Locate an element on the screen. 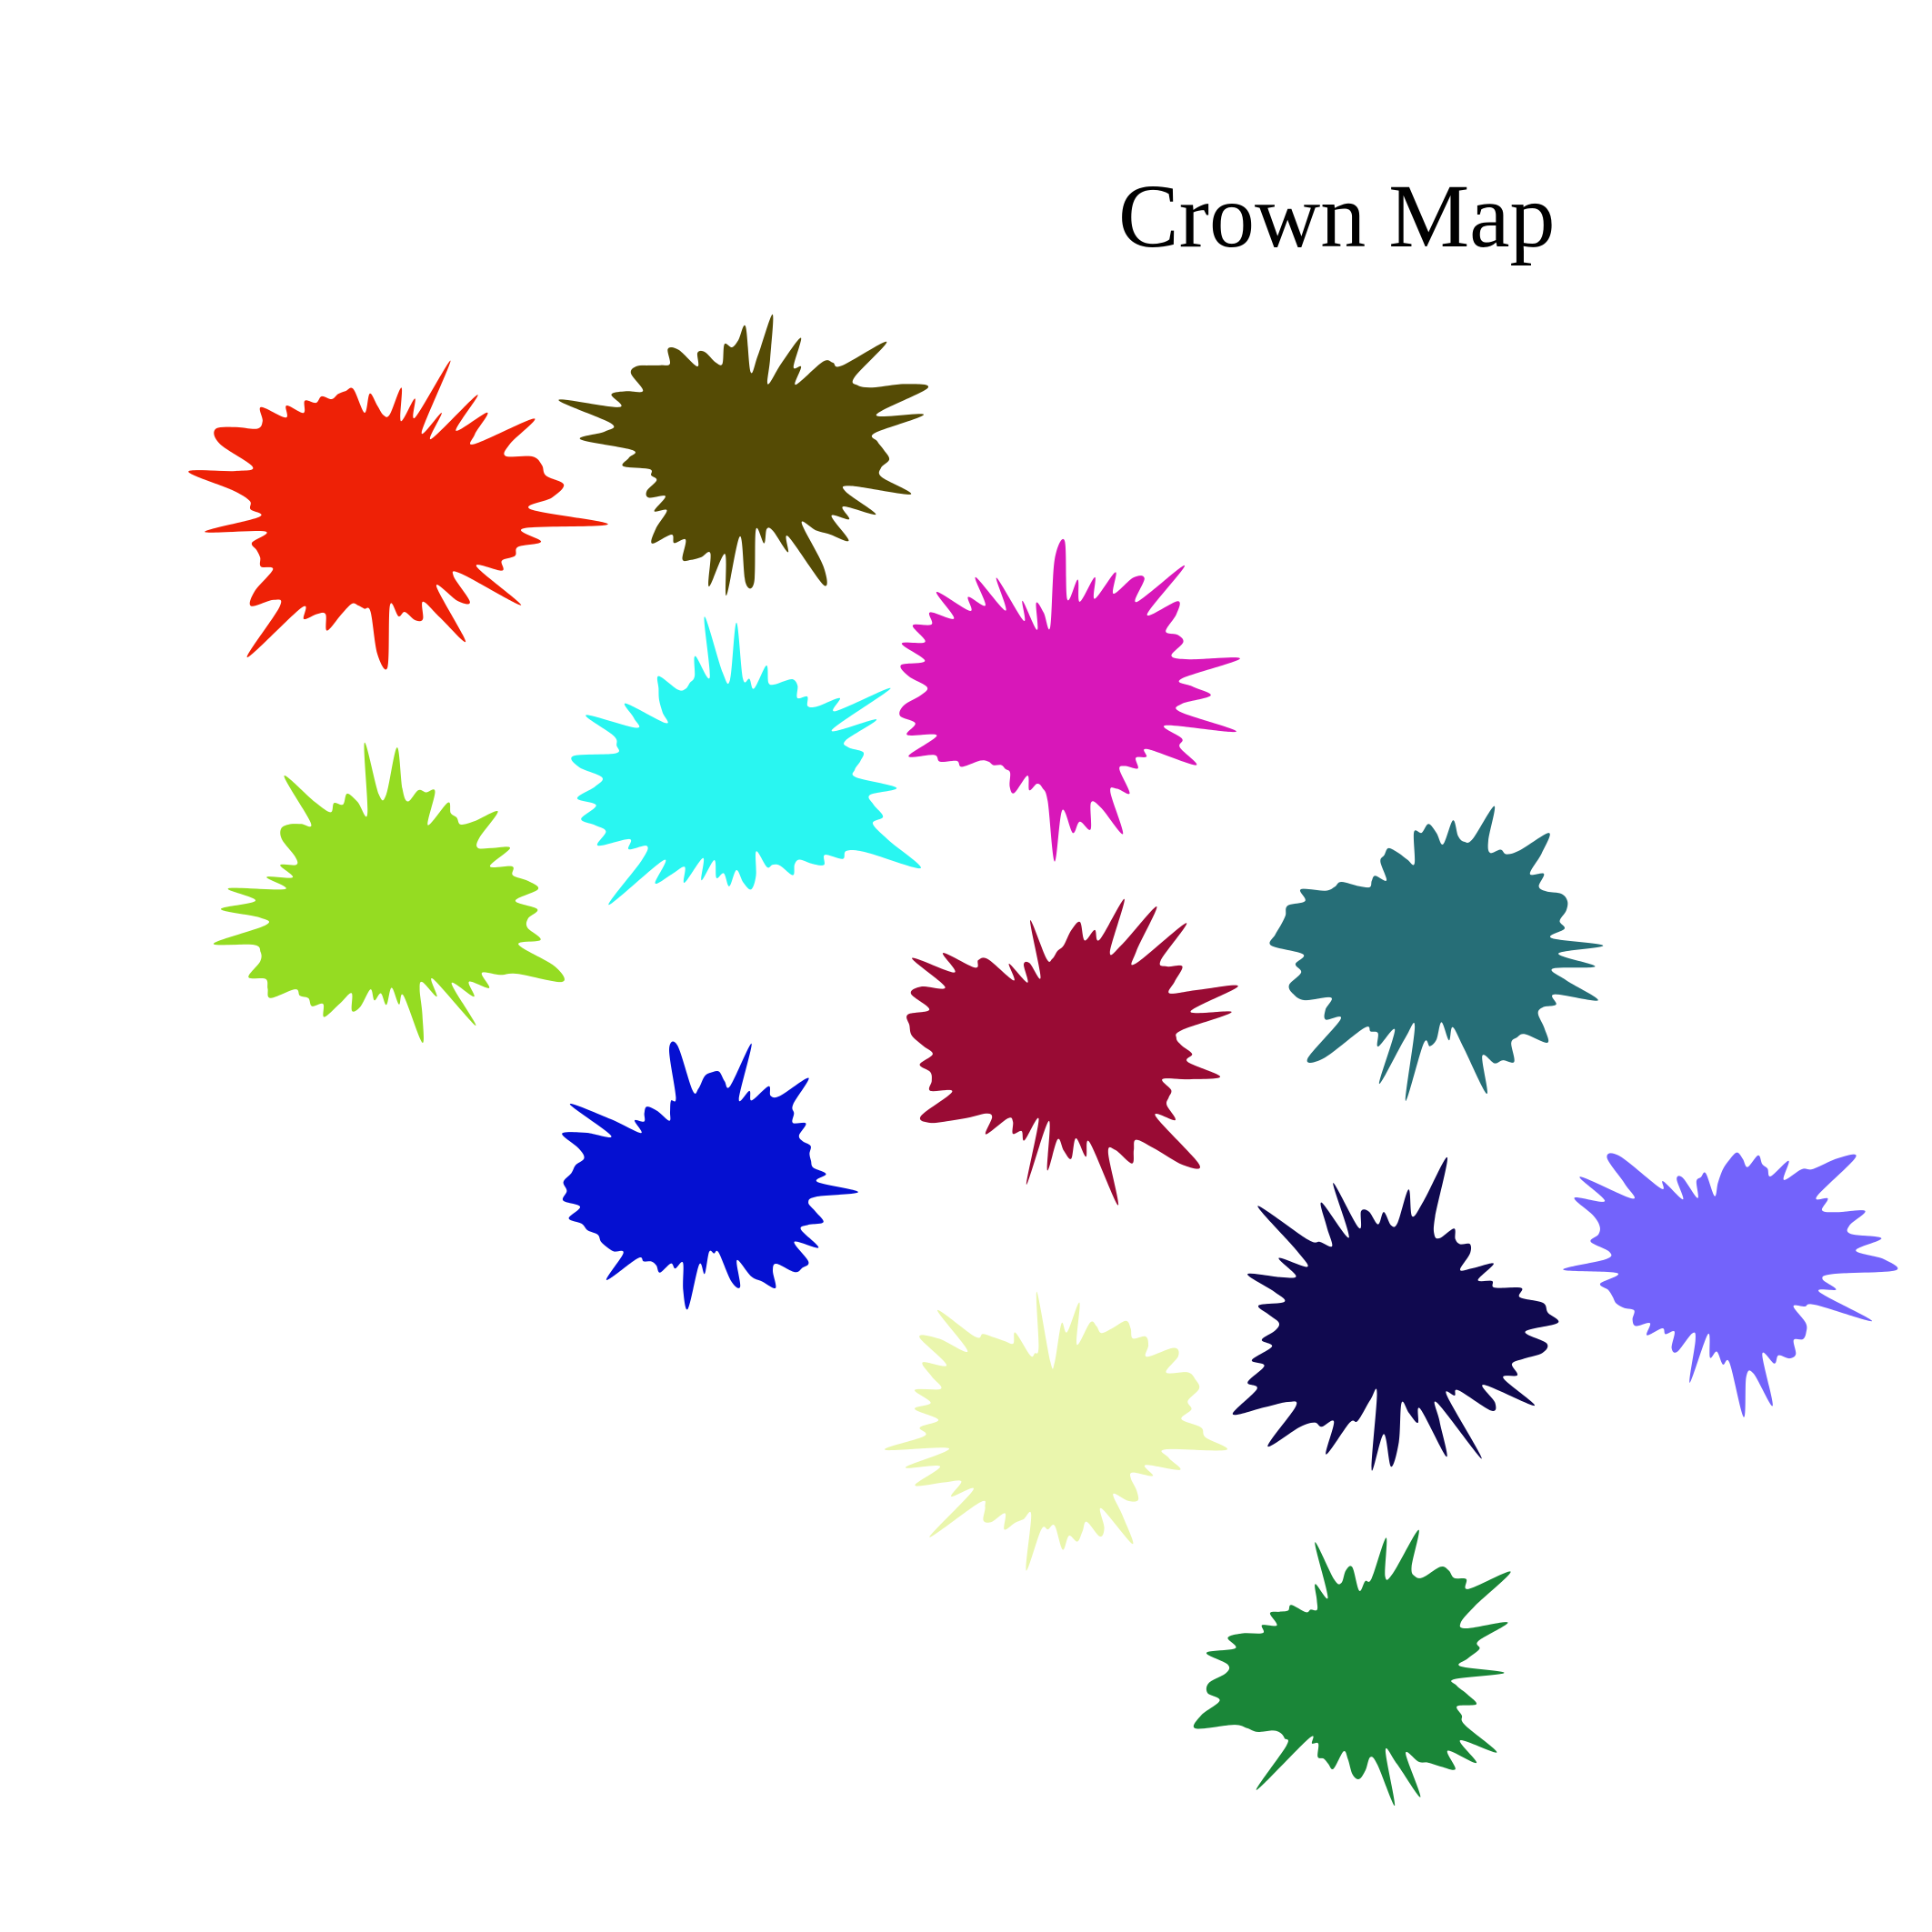  crown-teal is located at coordinates (1436, 954).